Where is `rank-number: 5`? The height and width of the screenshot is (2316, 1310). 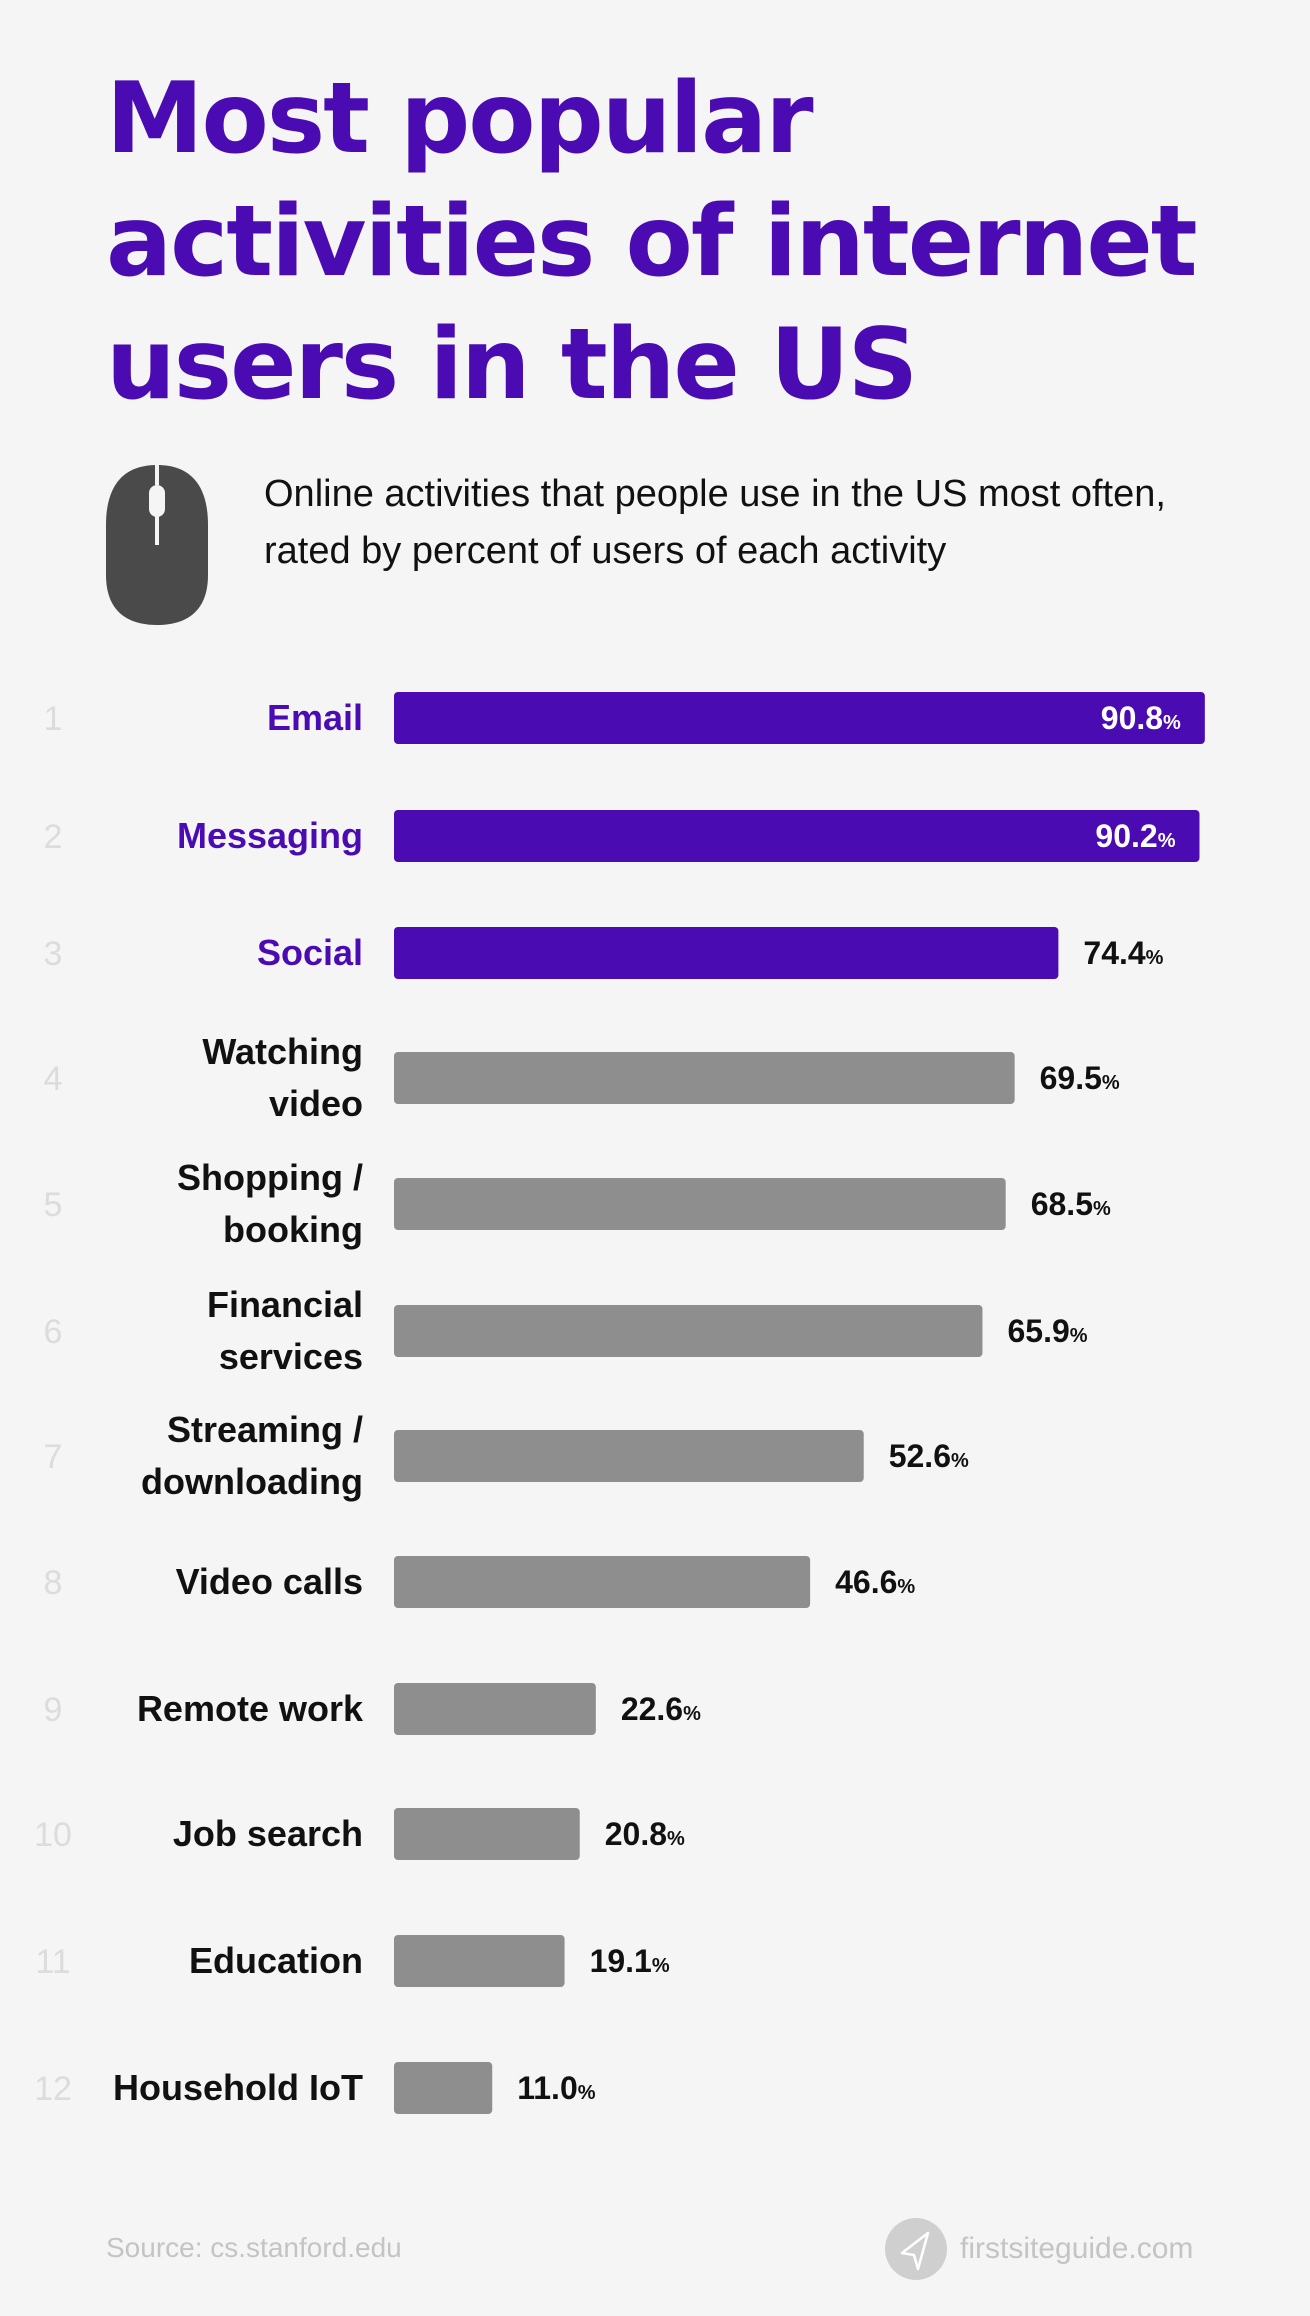
rank-number: 5 is located at coordinates (53, 1205).